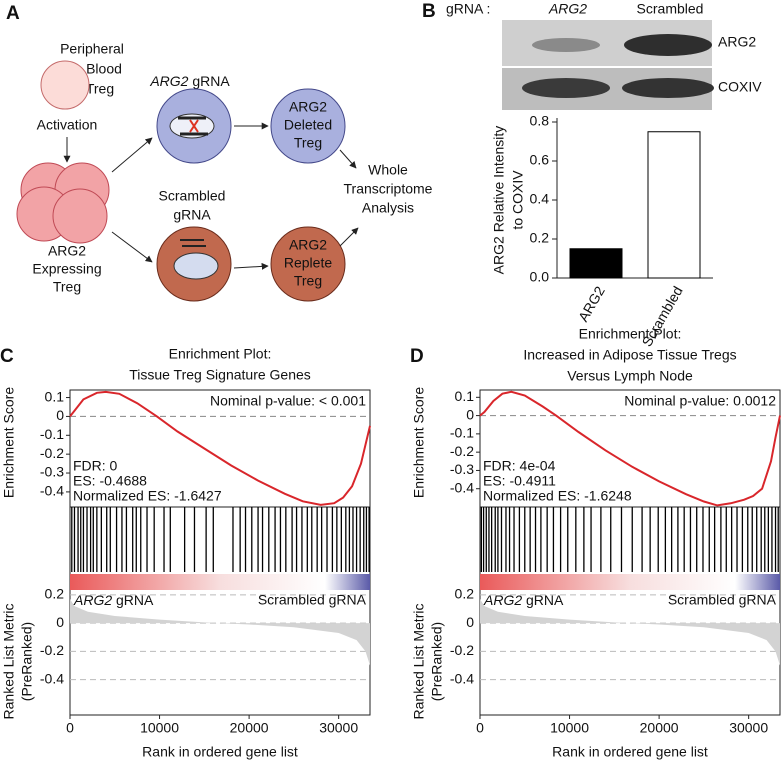  What do you see at coordinates (540, 238) in the screenshot?
I see `y-tick-label: 0.2` at bounding box center [540, 238].